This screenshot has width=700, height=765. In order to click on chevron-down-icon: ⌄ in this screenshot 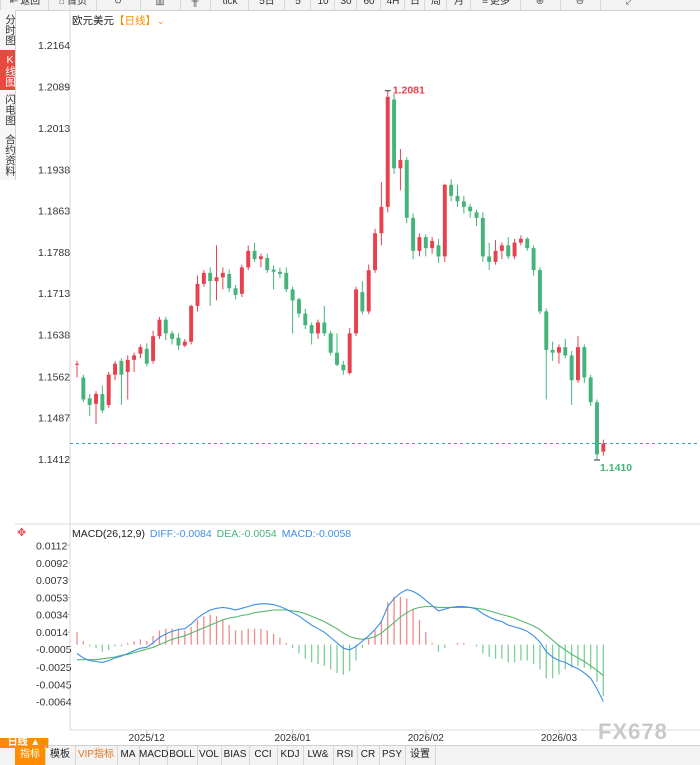, I will do `click(161, 21)`.